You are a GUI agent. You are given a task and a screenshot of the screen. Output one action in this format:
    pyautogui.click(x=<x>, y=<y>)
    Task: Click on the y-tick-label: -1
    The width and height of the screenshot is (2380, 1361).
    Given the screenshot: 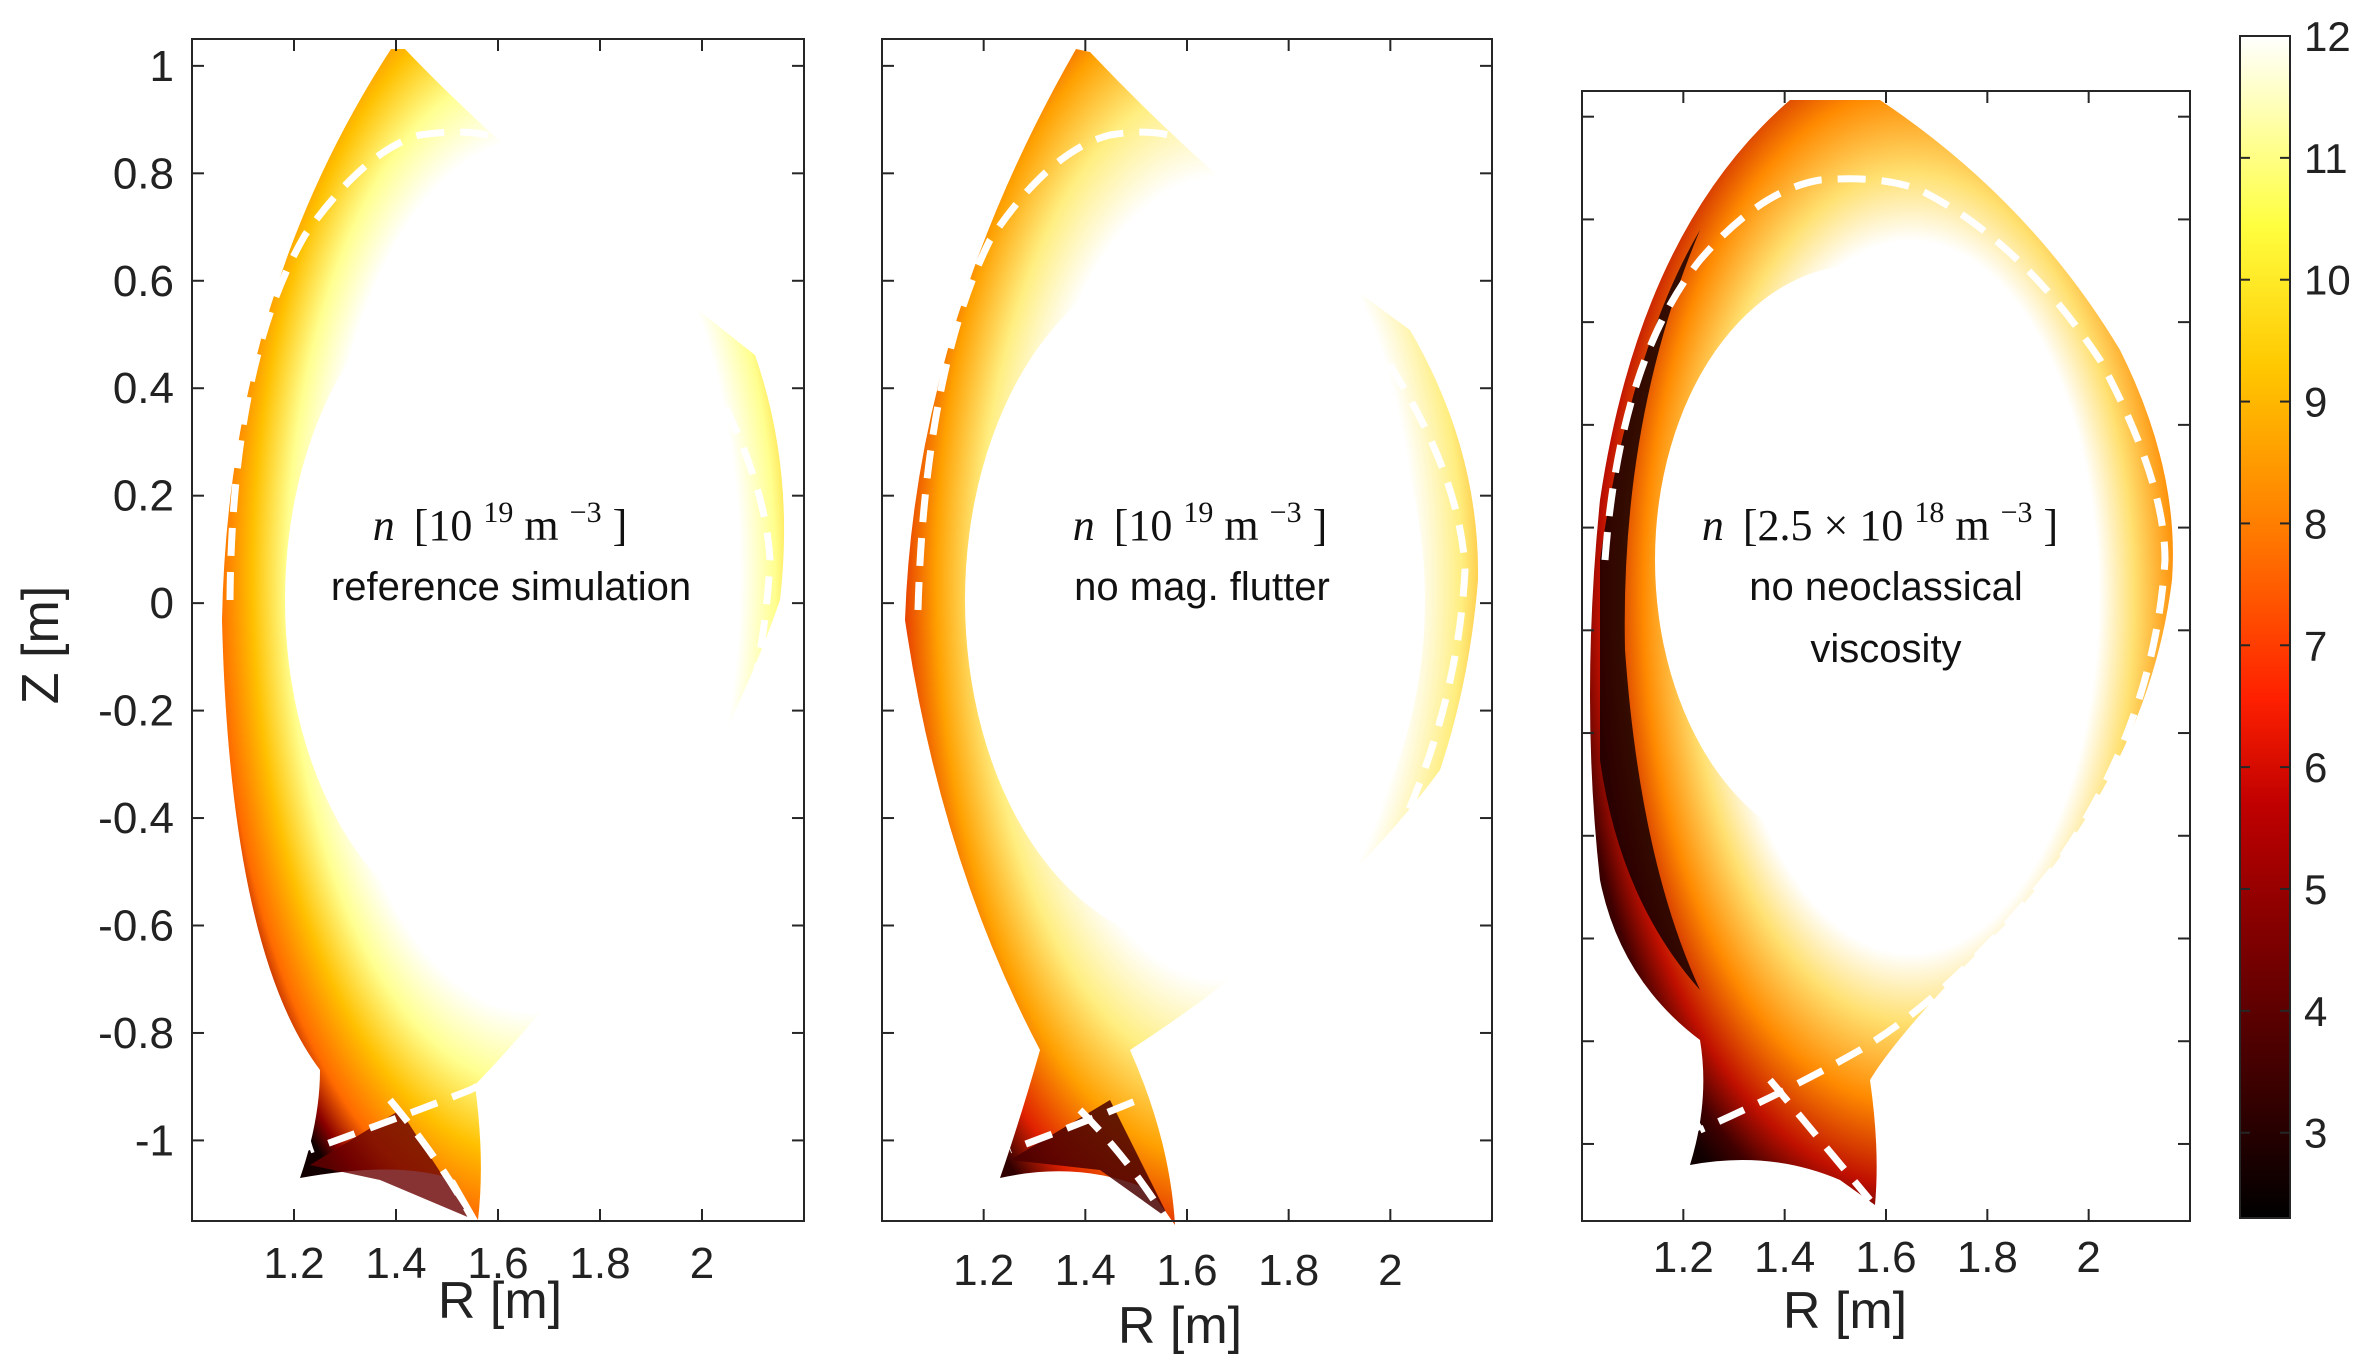 What is the action you would take?
    pyautogui.click(x=154, y=1140)
    